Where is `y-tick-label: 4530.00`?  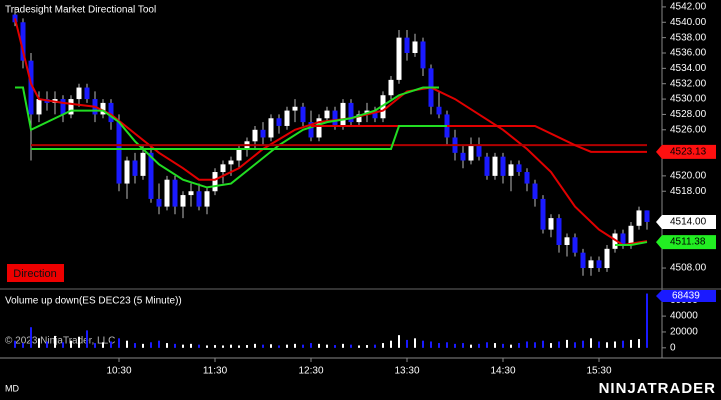
y-tick-label: 4530.00 is located at coordinates (688, 99).